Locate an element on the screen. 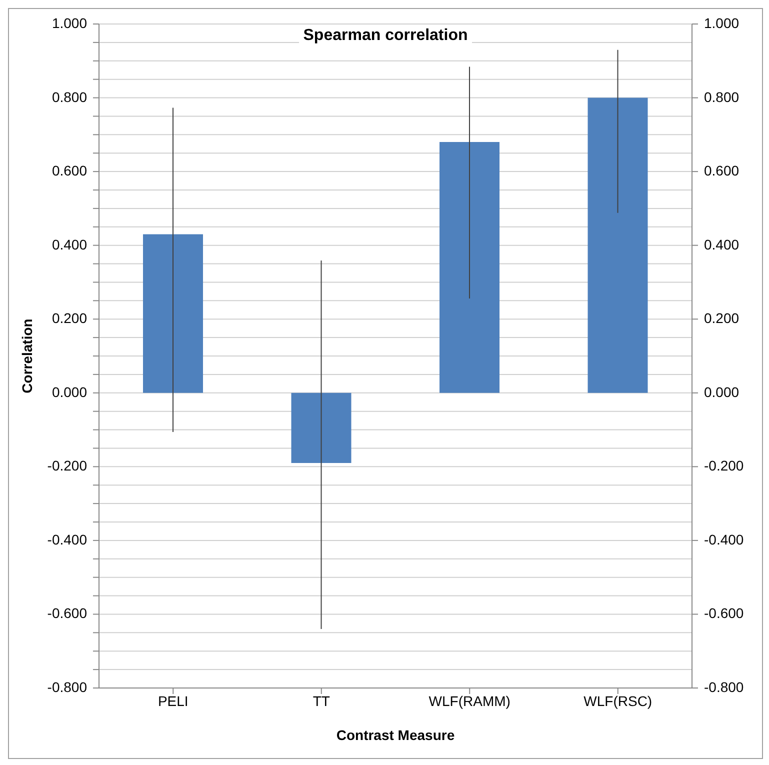 The image size is (769, 765). y-tick-label: 1.000 is located at coordinates (70, 23).